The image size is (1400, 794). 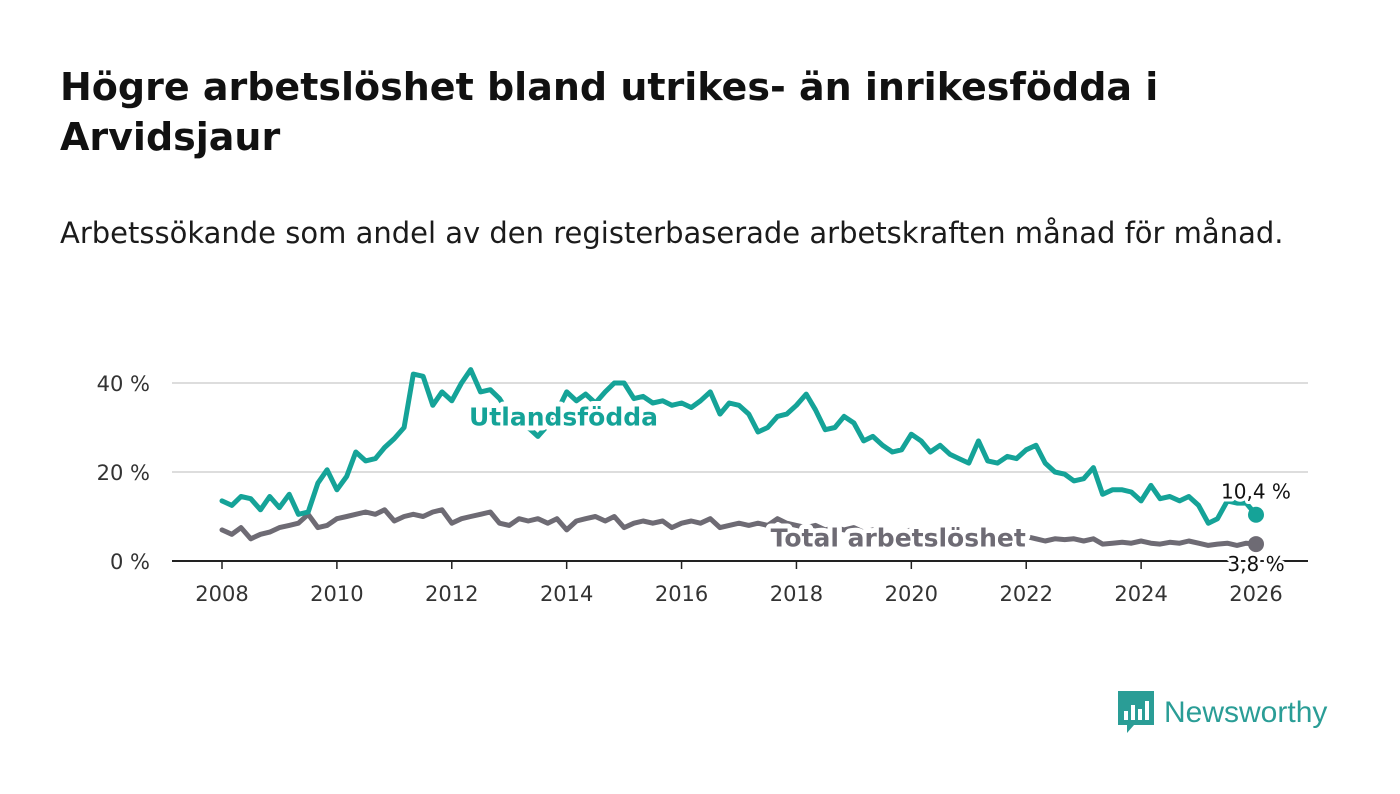 I want to click on end-label-halo: 10,4 %, so click(x=1256, y=492).